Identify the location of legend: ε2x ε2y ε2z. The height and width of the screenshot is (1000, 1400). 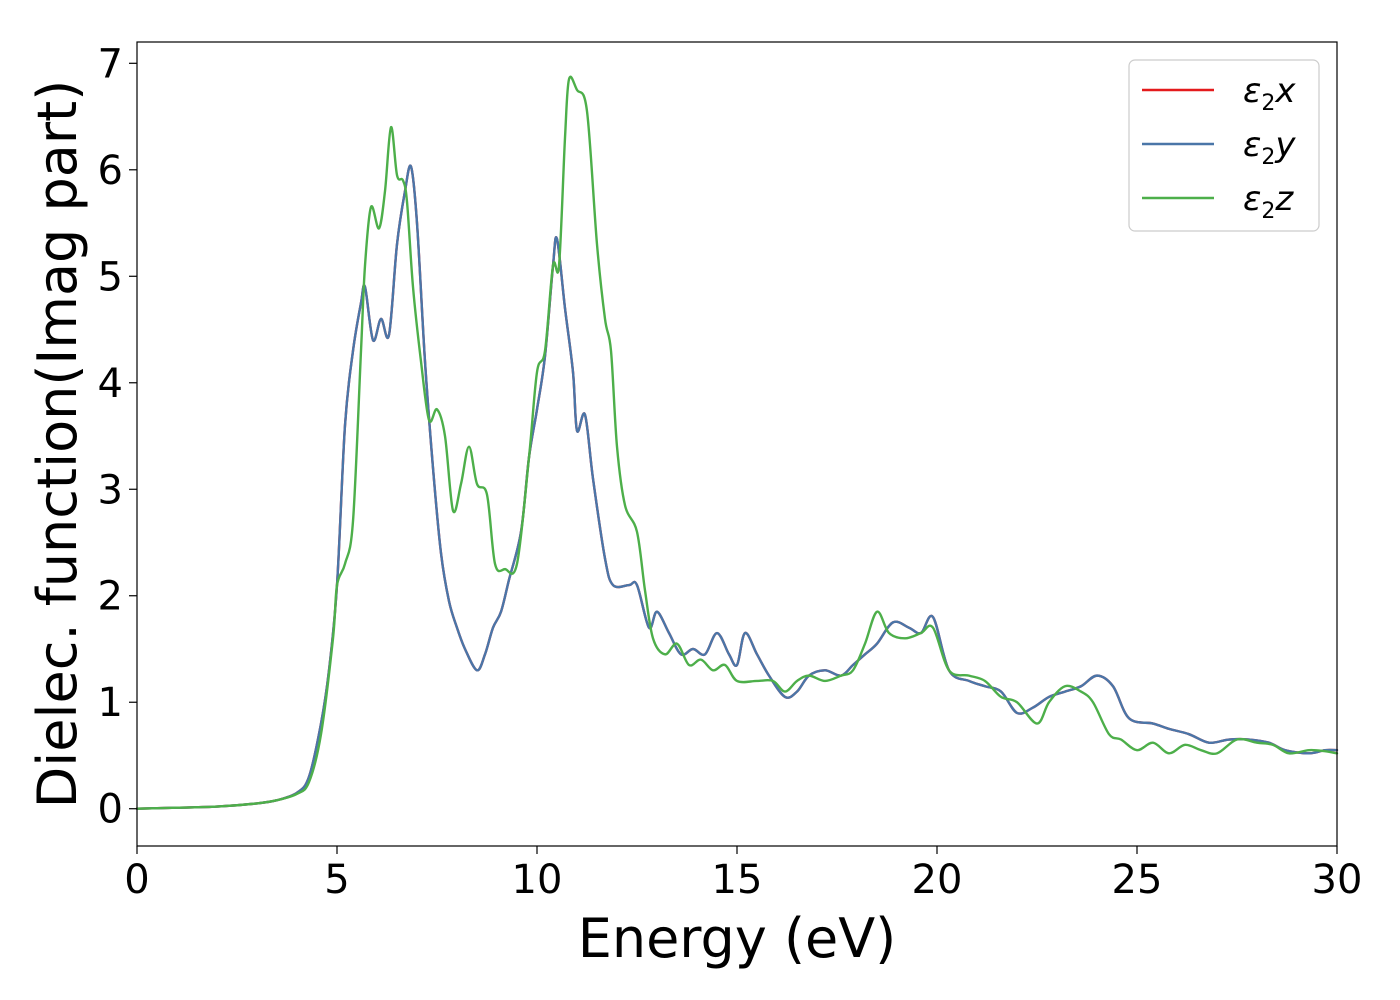
(1224, 145).